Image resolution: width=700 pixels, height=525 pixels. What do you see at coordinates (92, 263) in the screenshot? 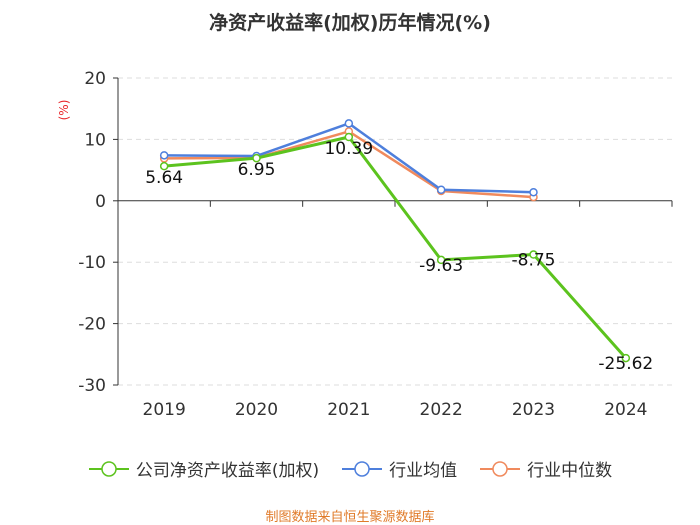
I see `y-tick-label: -10` at bounding box center [92, 263].